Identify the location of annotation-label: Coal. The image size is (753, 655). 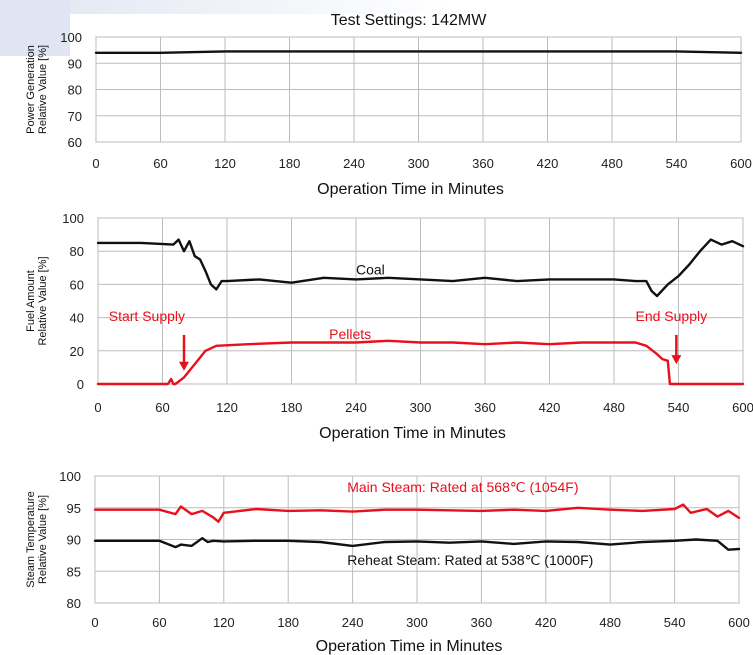
(370, 269).